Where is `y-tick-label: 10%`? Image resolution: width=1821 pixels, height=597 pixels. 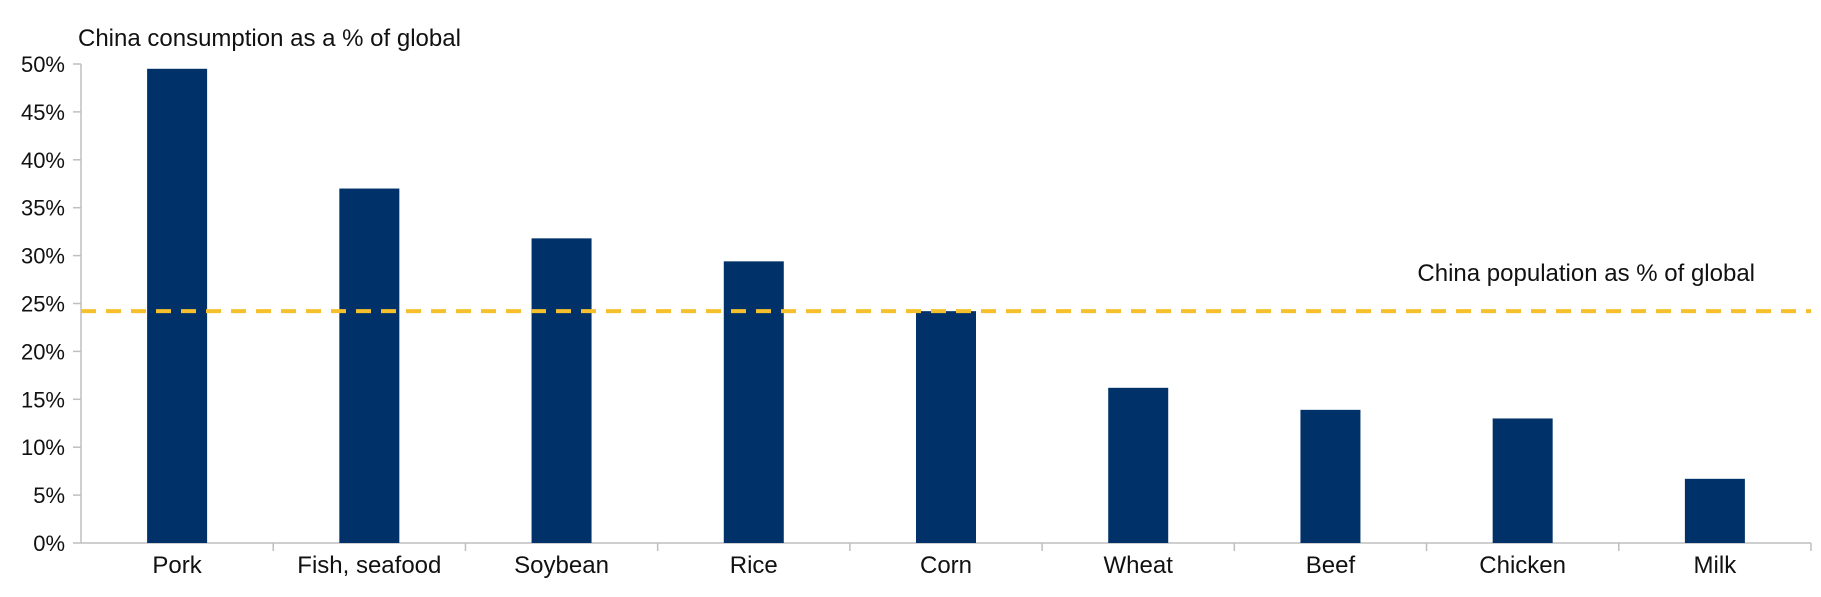
y-tick-label: 10% is located at coordinates (43, 447).